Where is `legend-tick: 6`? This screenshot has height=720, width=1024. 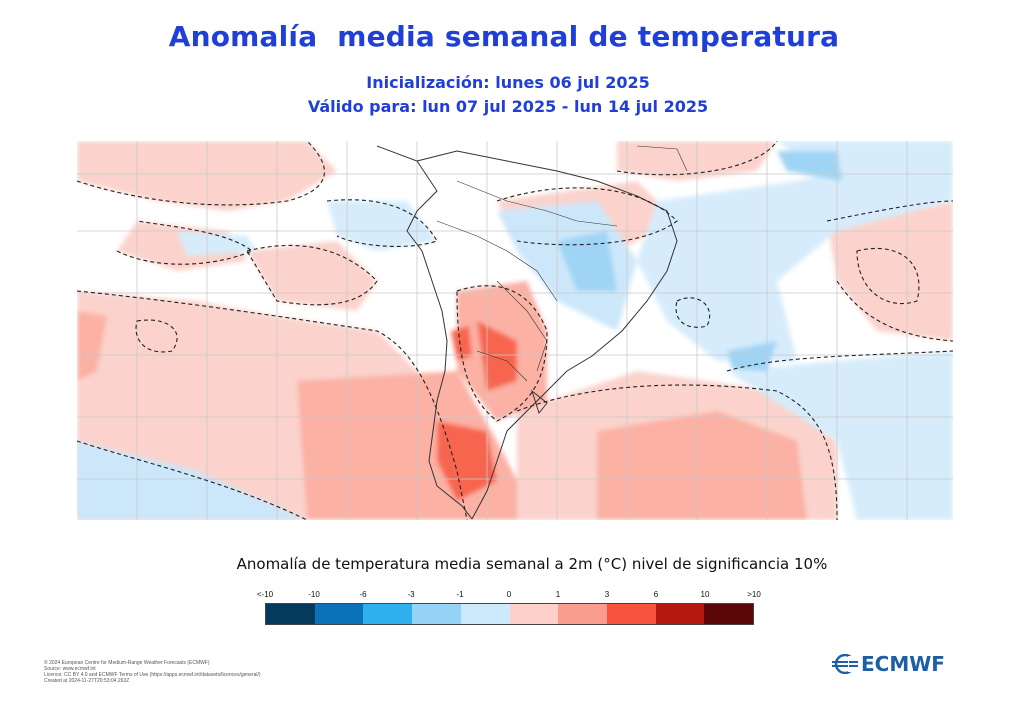
legend-tick: 6 is located at coordinates (656, 594).